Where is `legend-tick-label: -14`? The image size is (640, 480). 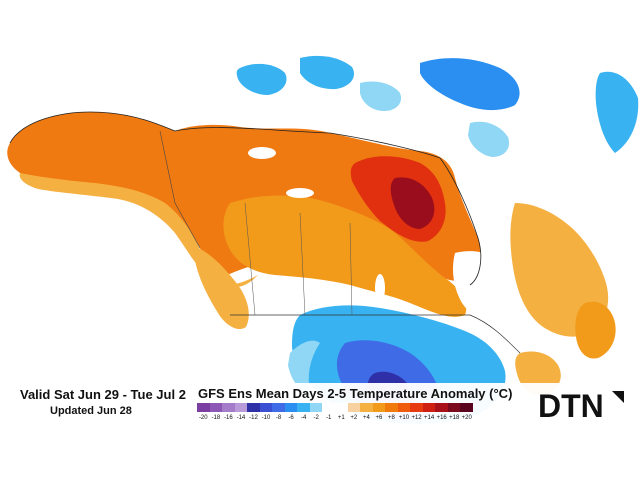
legend-tick-label: -14 is located at coordinates (241, 418).